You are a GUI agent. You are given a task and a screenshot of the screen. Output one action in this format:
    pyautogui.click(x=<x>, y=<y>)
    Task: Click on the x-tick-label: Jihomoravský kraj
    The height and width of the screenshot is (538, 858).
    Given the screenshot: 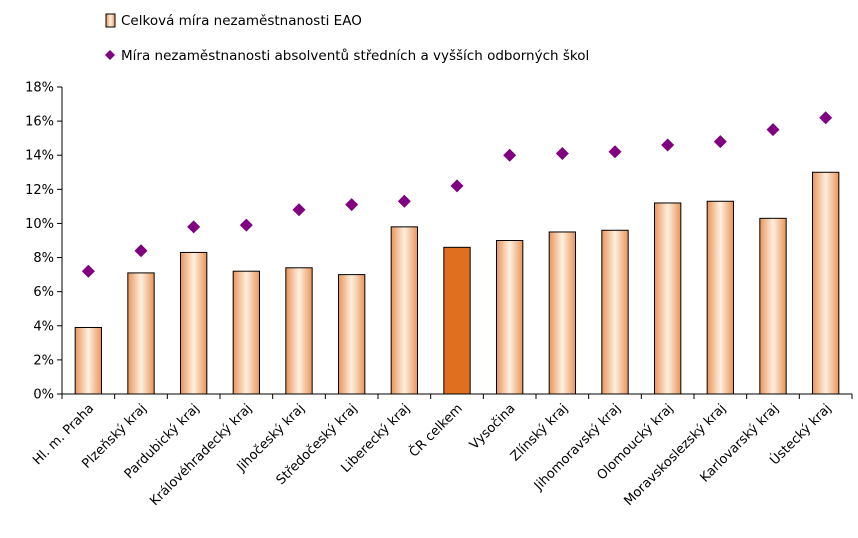 What is the action you would take?
    pyautogui.click(x=577, y=447)
    